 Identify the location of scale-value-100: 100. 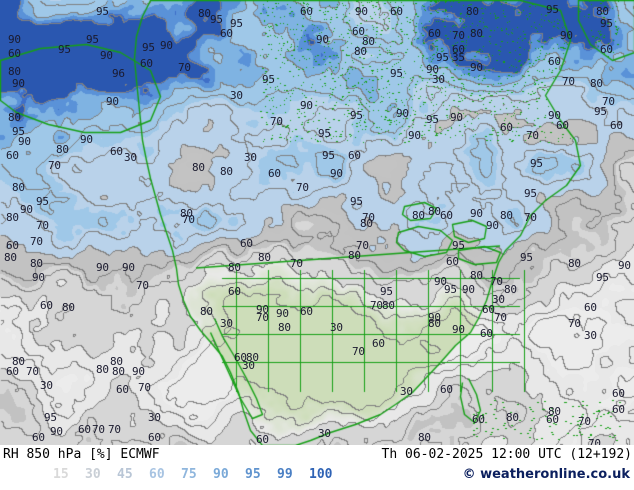
(321, 474).